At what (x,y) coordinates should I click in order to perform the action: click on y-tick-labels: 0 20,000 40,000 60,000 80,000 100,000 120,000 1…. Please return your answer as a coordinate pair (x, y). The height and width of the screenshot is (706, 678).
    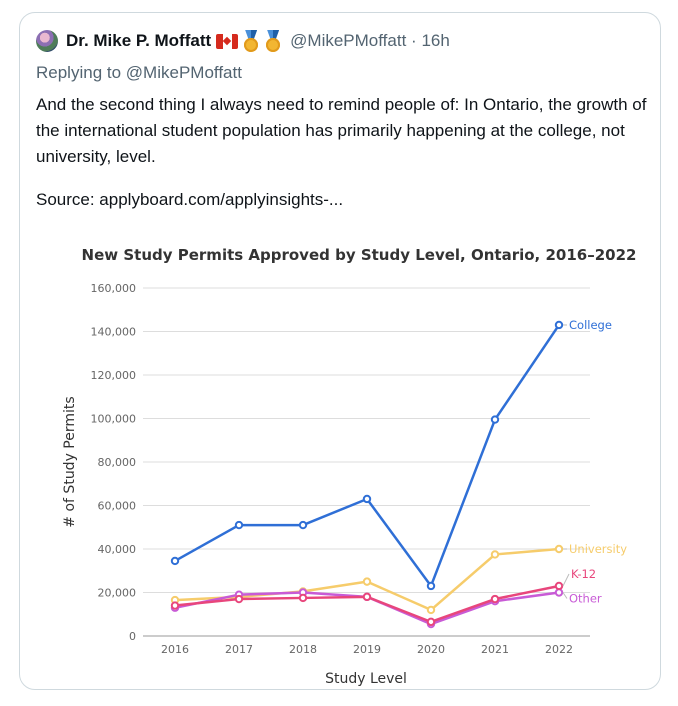
    Looking at the image, I should click on (114, 462).